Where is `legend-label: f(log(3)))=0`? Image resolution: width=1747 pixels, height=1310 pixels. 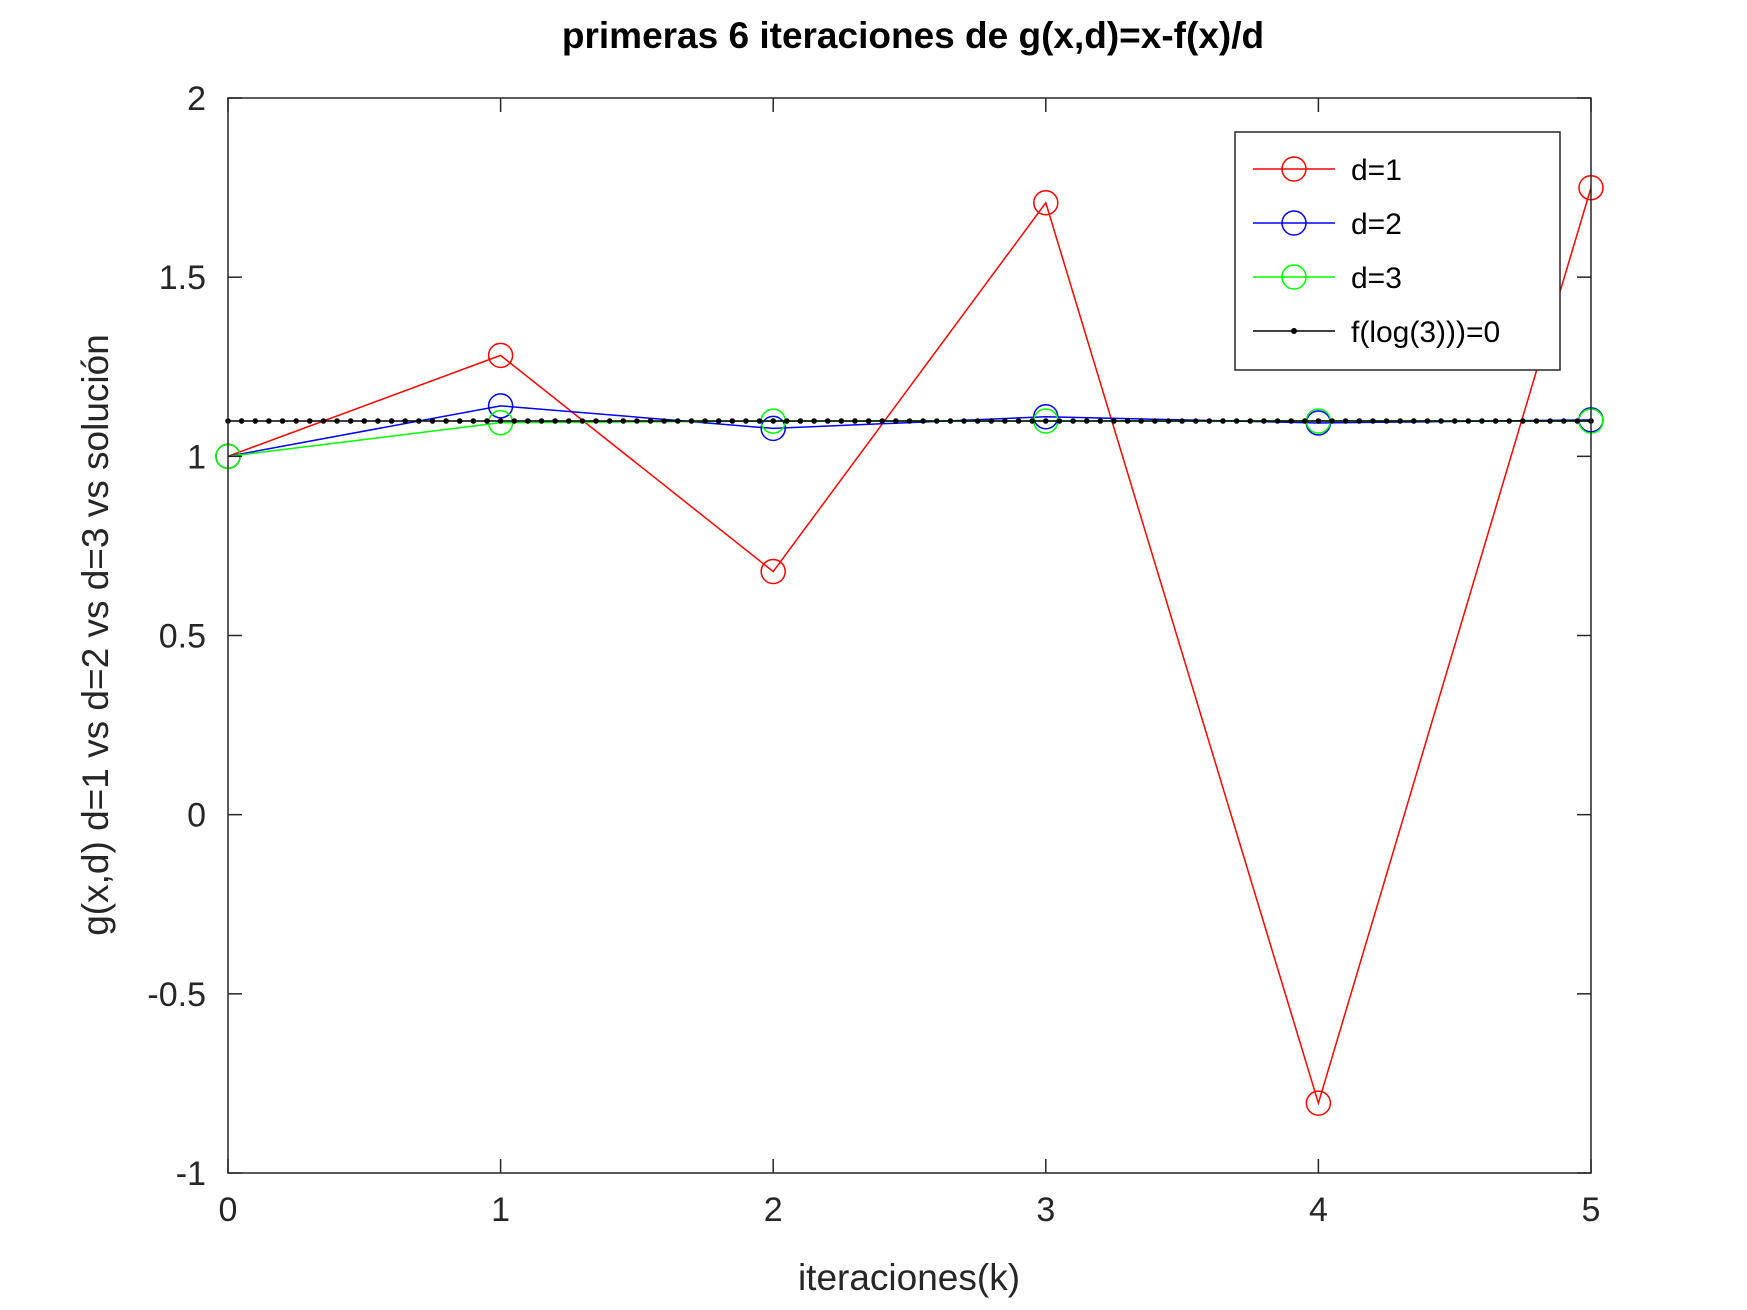 legend-label: f(log(3)))=0 is located at coordinates (1425, 332).